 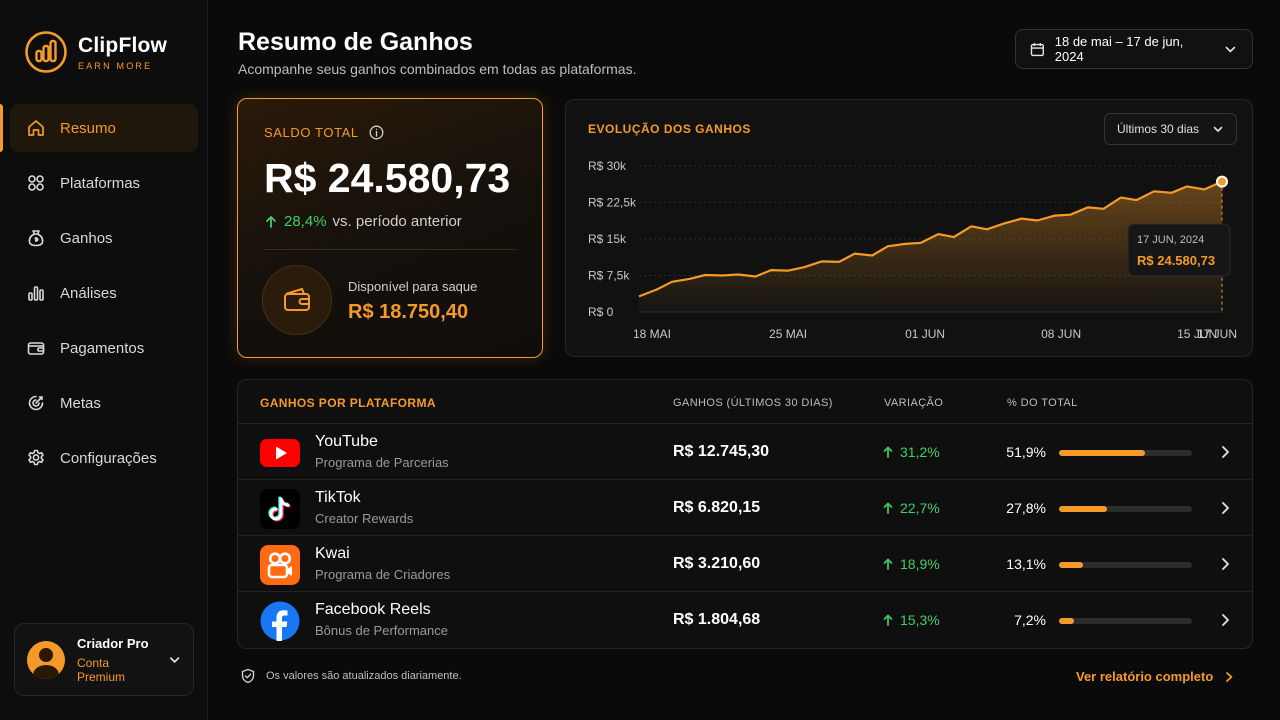 What do you see at coordinates (80, 403) in the screenshot?
I see `sidebar-item-label: Metas` at bounding box center [80, 403].